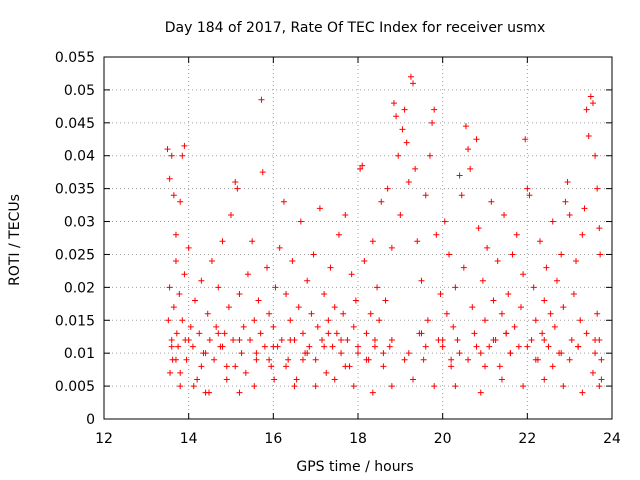 The height and width of the screenshot is (480, 640). What do you see at coordinates (75, 321) in the screenshot?
I see `y-tick-label: 0.015` at bounding box center [75, 321].